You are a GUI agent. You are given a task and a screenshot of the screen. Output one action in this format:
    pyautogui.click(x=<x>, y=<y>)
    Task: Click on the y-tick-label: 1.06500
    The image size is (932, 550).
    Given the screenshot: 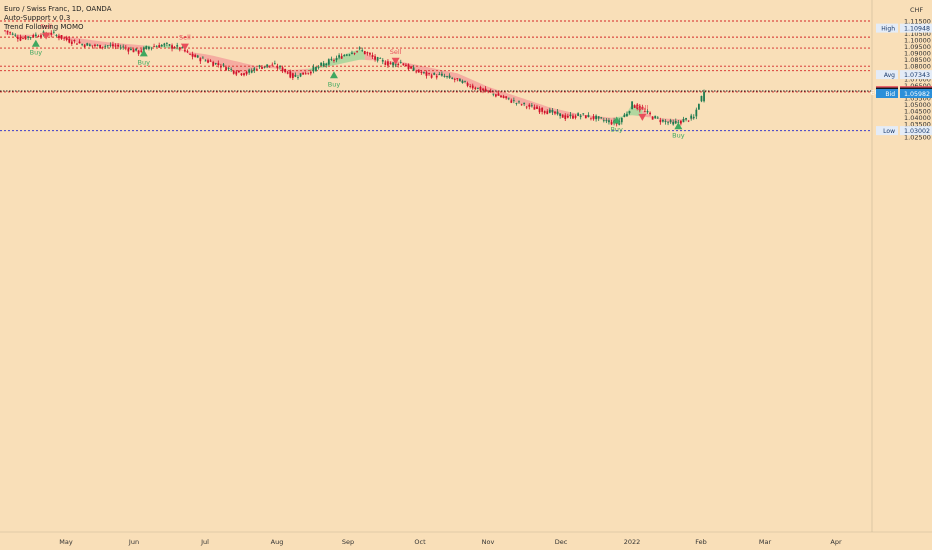 What is the action you would take?
    pyautogui.click(x=917, y=86)
    